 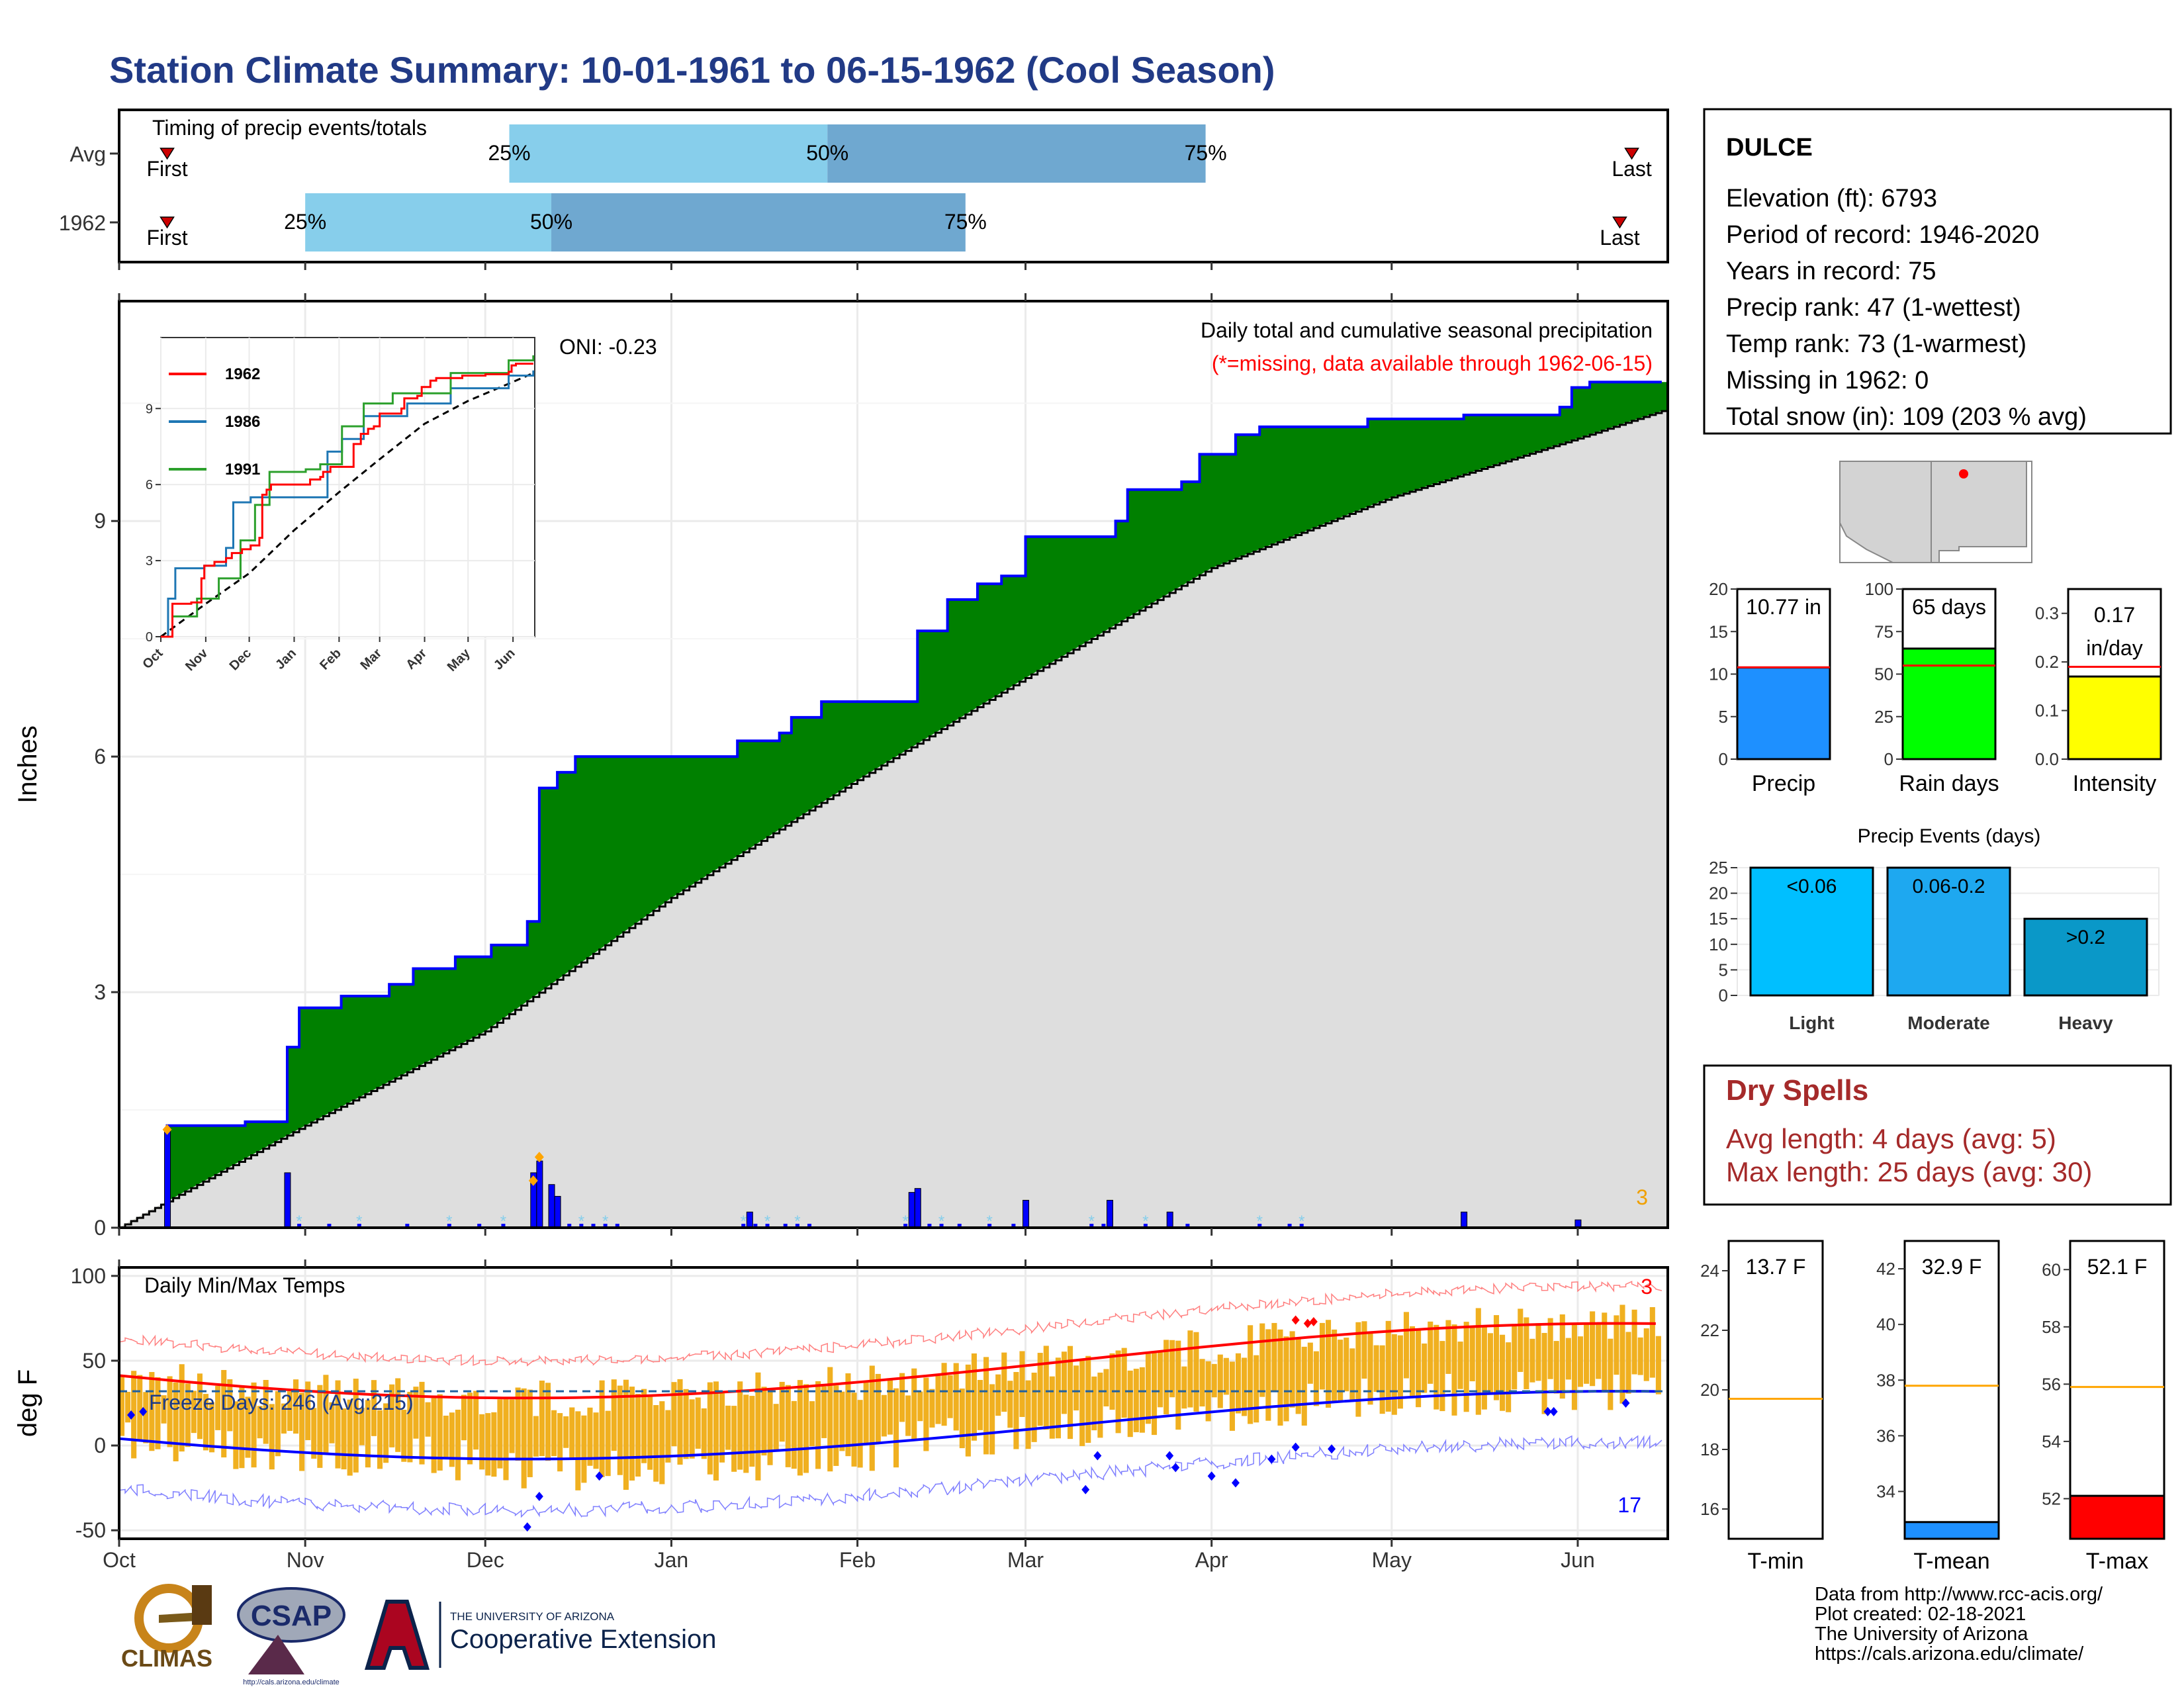 What do you see at coordinates (2114, 718) in the screenshot?
I see `precip-total-bar` at bounding box center [2114, 718].